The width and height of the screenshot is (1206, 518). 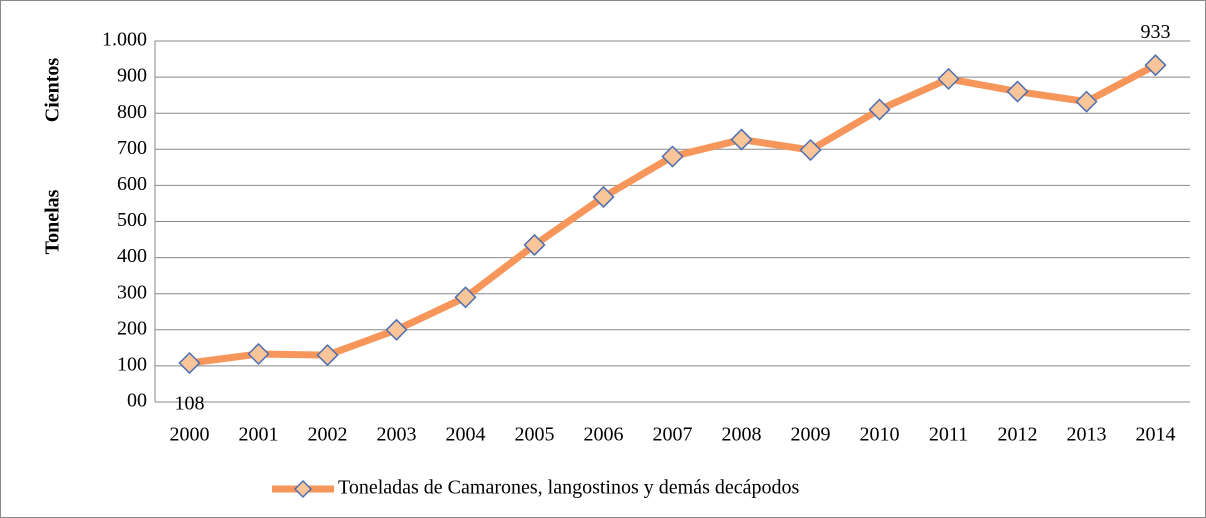 What do you see at coordinates (132, 184) in the screenshot?
I see `y-tick-label: 600` at bounding box center [132, 184].